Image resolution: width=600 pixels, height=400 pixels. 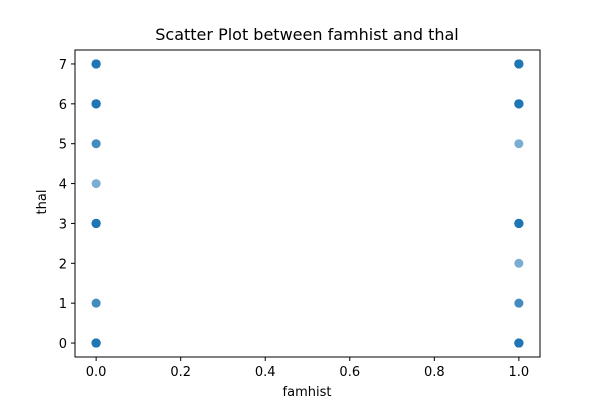 I want to click on y-tick-label: 0, so click(x=63, y=344).